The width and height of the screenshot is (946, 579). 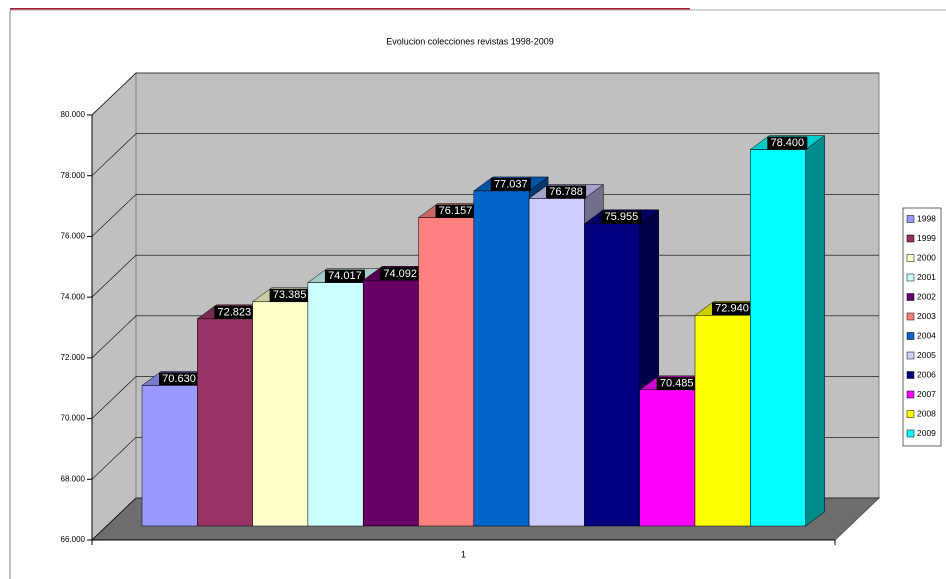 I want to click on value-label: 75.955, so click(x=622, y=217).